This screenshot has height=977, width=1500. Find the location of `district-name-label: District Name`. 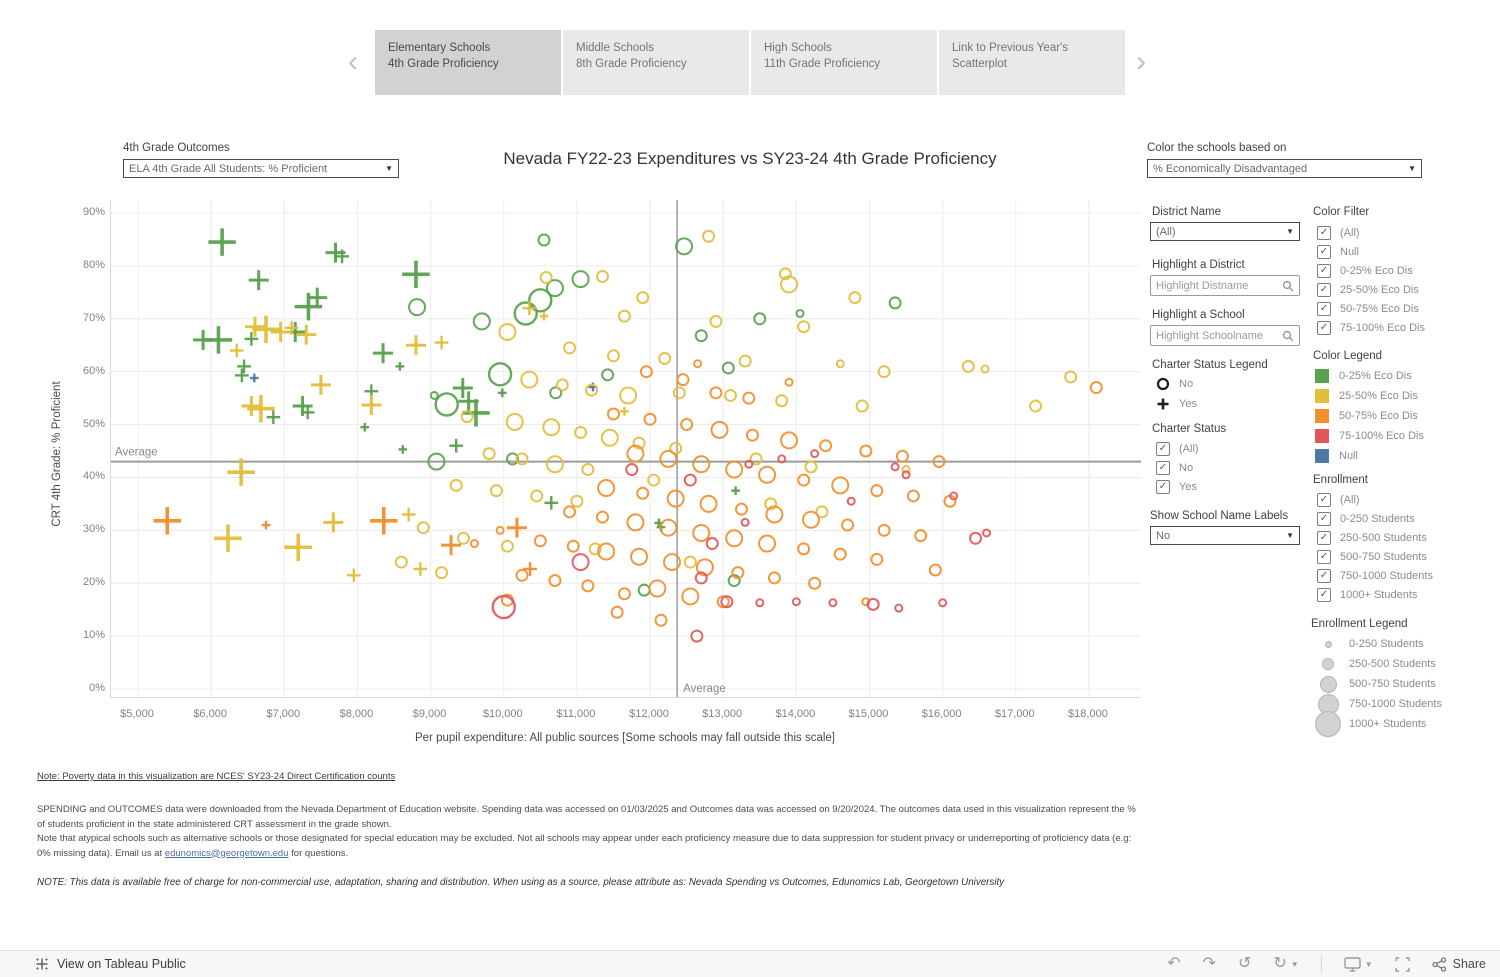

district-name-label: District Name is located at coordinates (1187, 212).